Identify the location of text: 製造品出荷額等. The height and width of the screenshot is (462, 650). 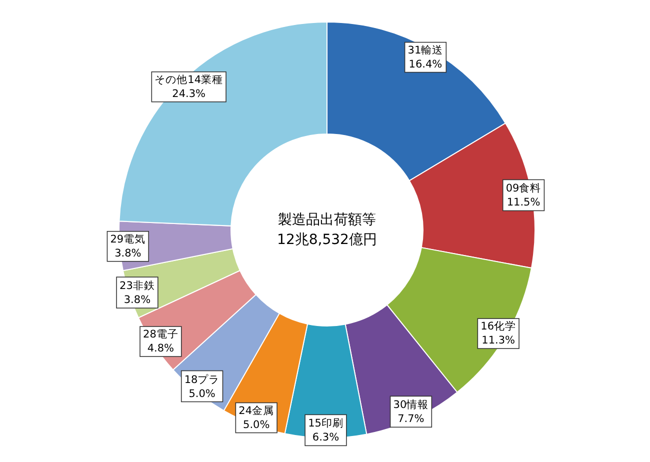
(327, 220).